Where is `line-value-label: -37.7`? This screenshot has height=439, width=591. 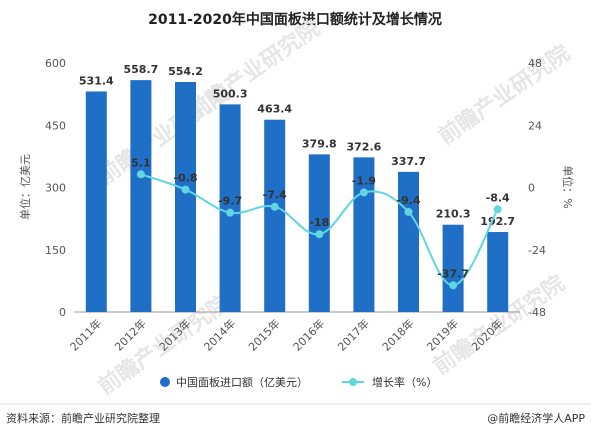
line-value-label: -37.7 is located at coordinates (453, 273).